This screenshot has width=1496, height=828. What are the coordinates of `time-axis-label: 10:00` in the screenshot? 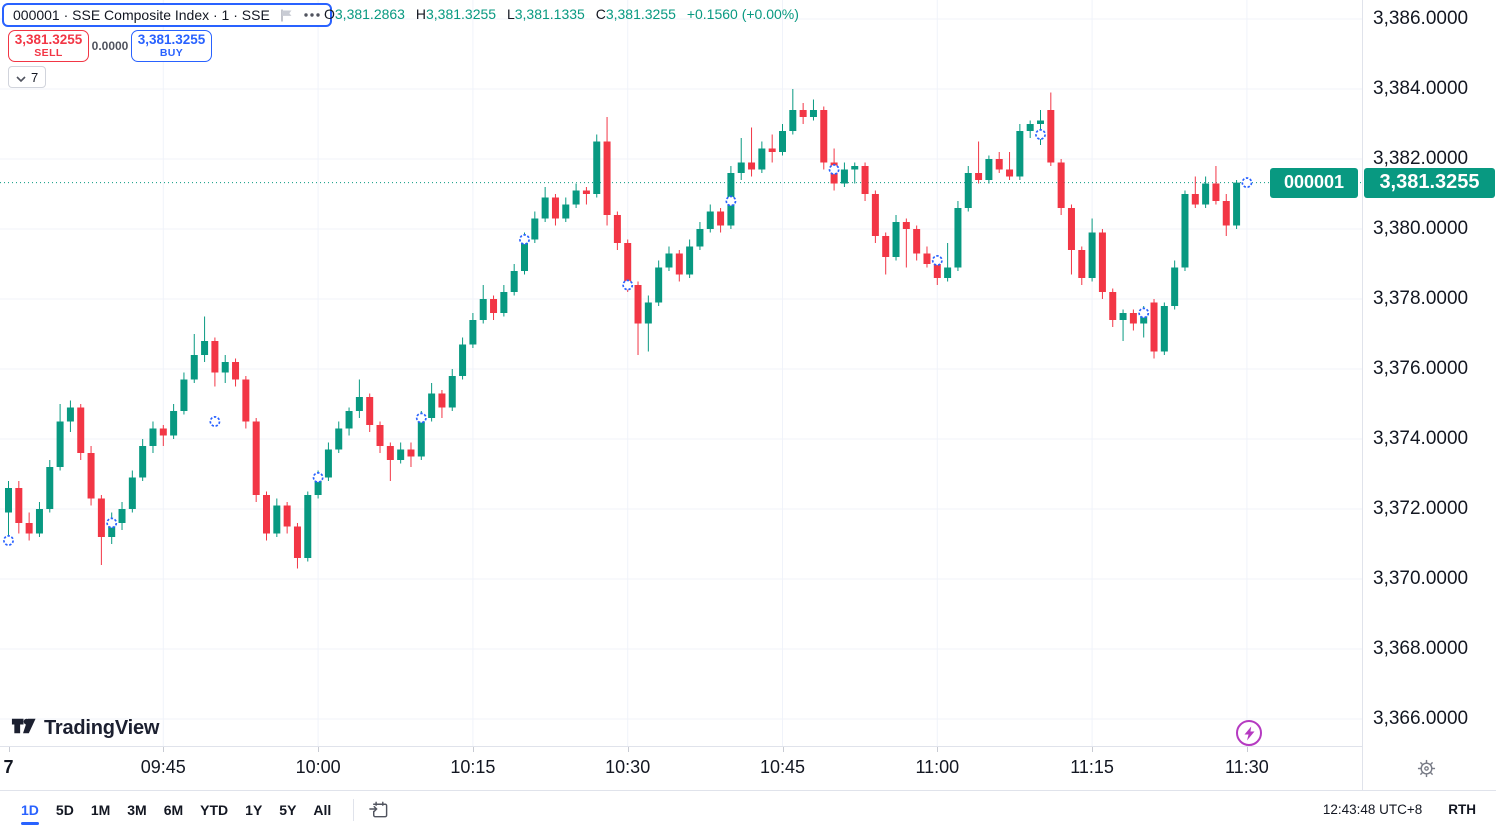 It's located at (318, 767).